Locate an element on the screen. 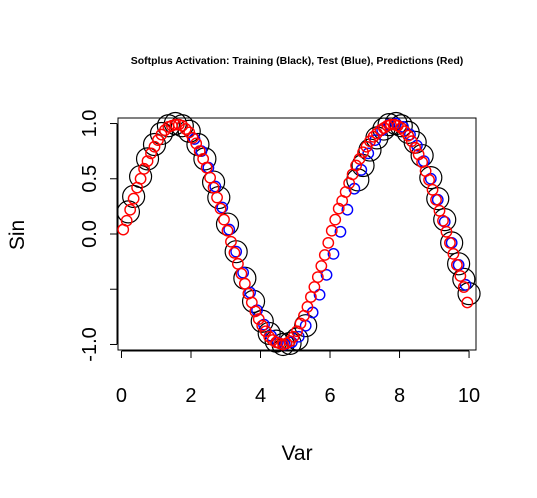  x-tick-label: 6 is located at coordinates (329, 396).